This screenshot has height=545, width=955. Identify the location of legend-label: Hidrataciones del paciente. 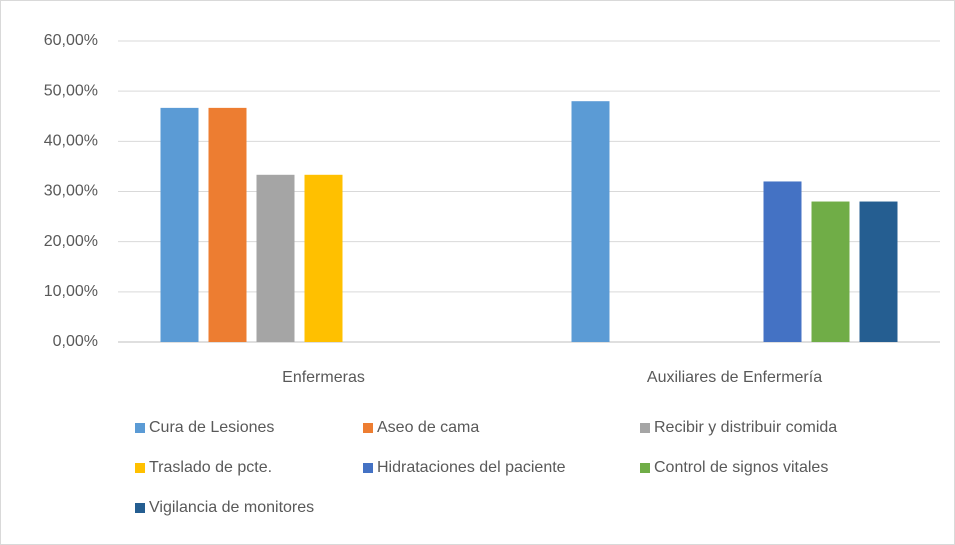
(471, 467).